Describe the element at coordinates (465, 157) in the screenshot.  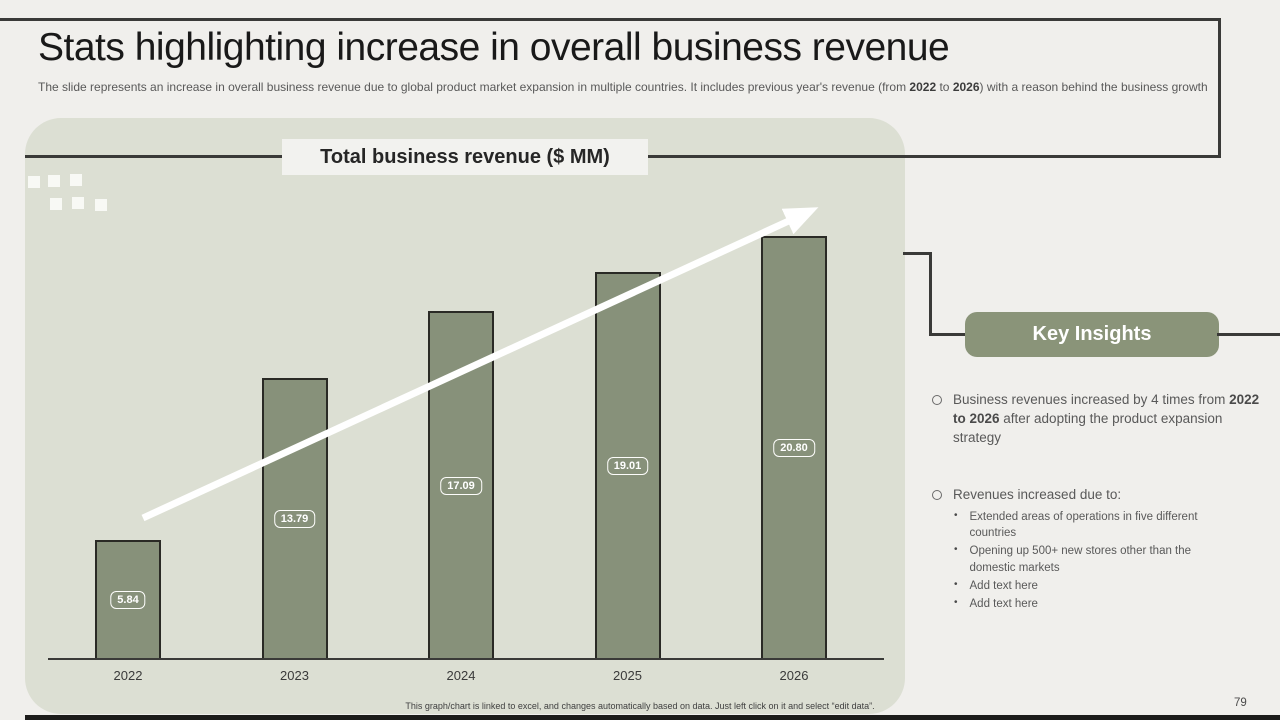
I see `chart-title: Total business revenue ($ MM)` at that location.